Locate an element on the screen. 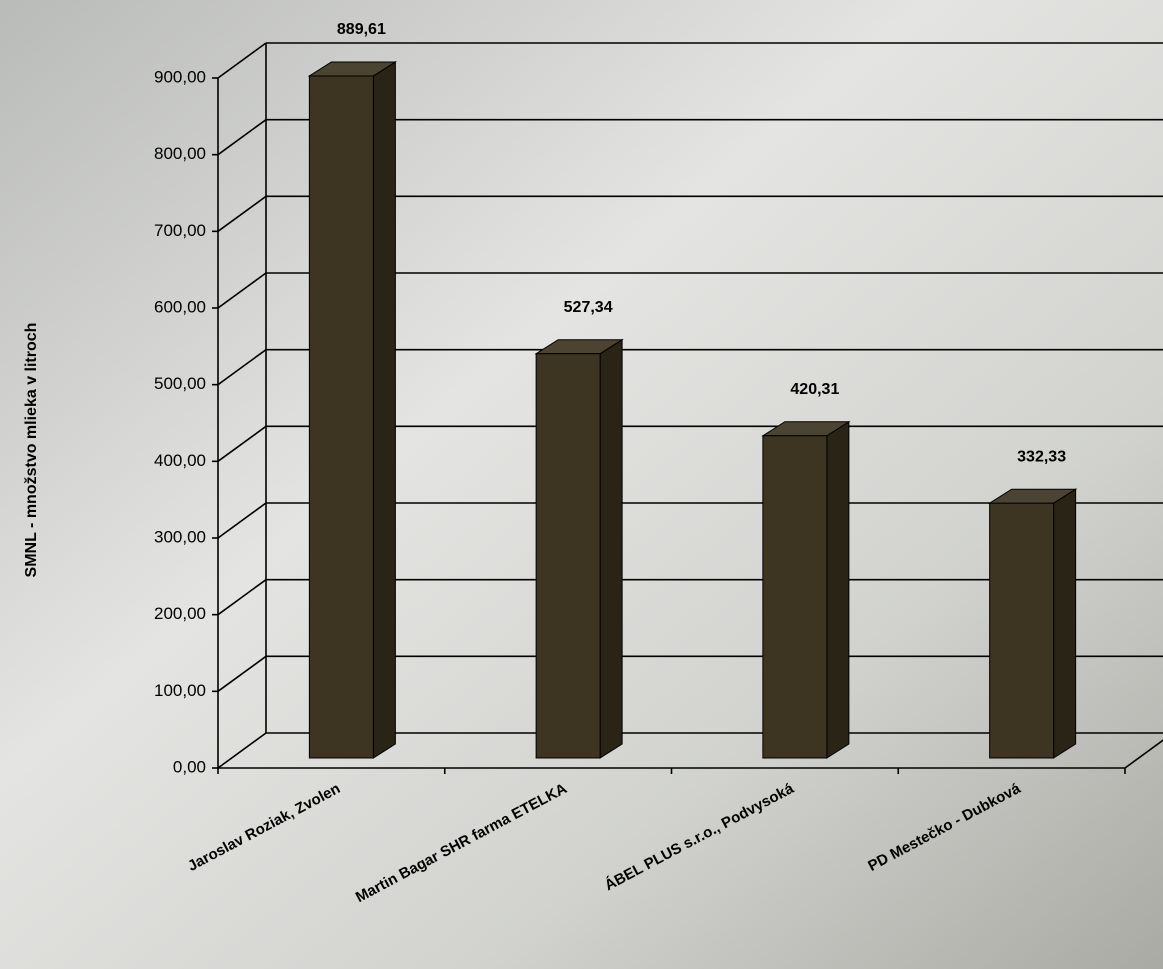 Image resolution: width=1163 pixels, height=969 pixels. y-tick-label: 200,00 is located at coordinates (180, 613).